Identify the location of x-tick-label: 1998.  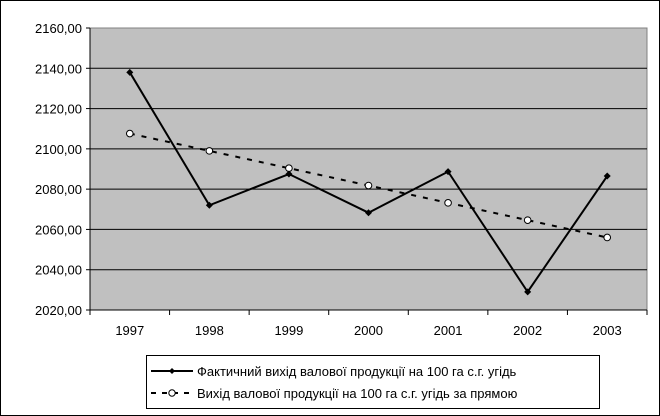
(209, 330).